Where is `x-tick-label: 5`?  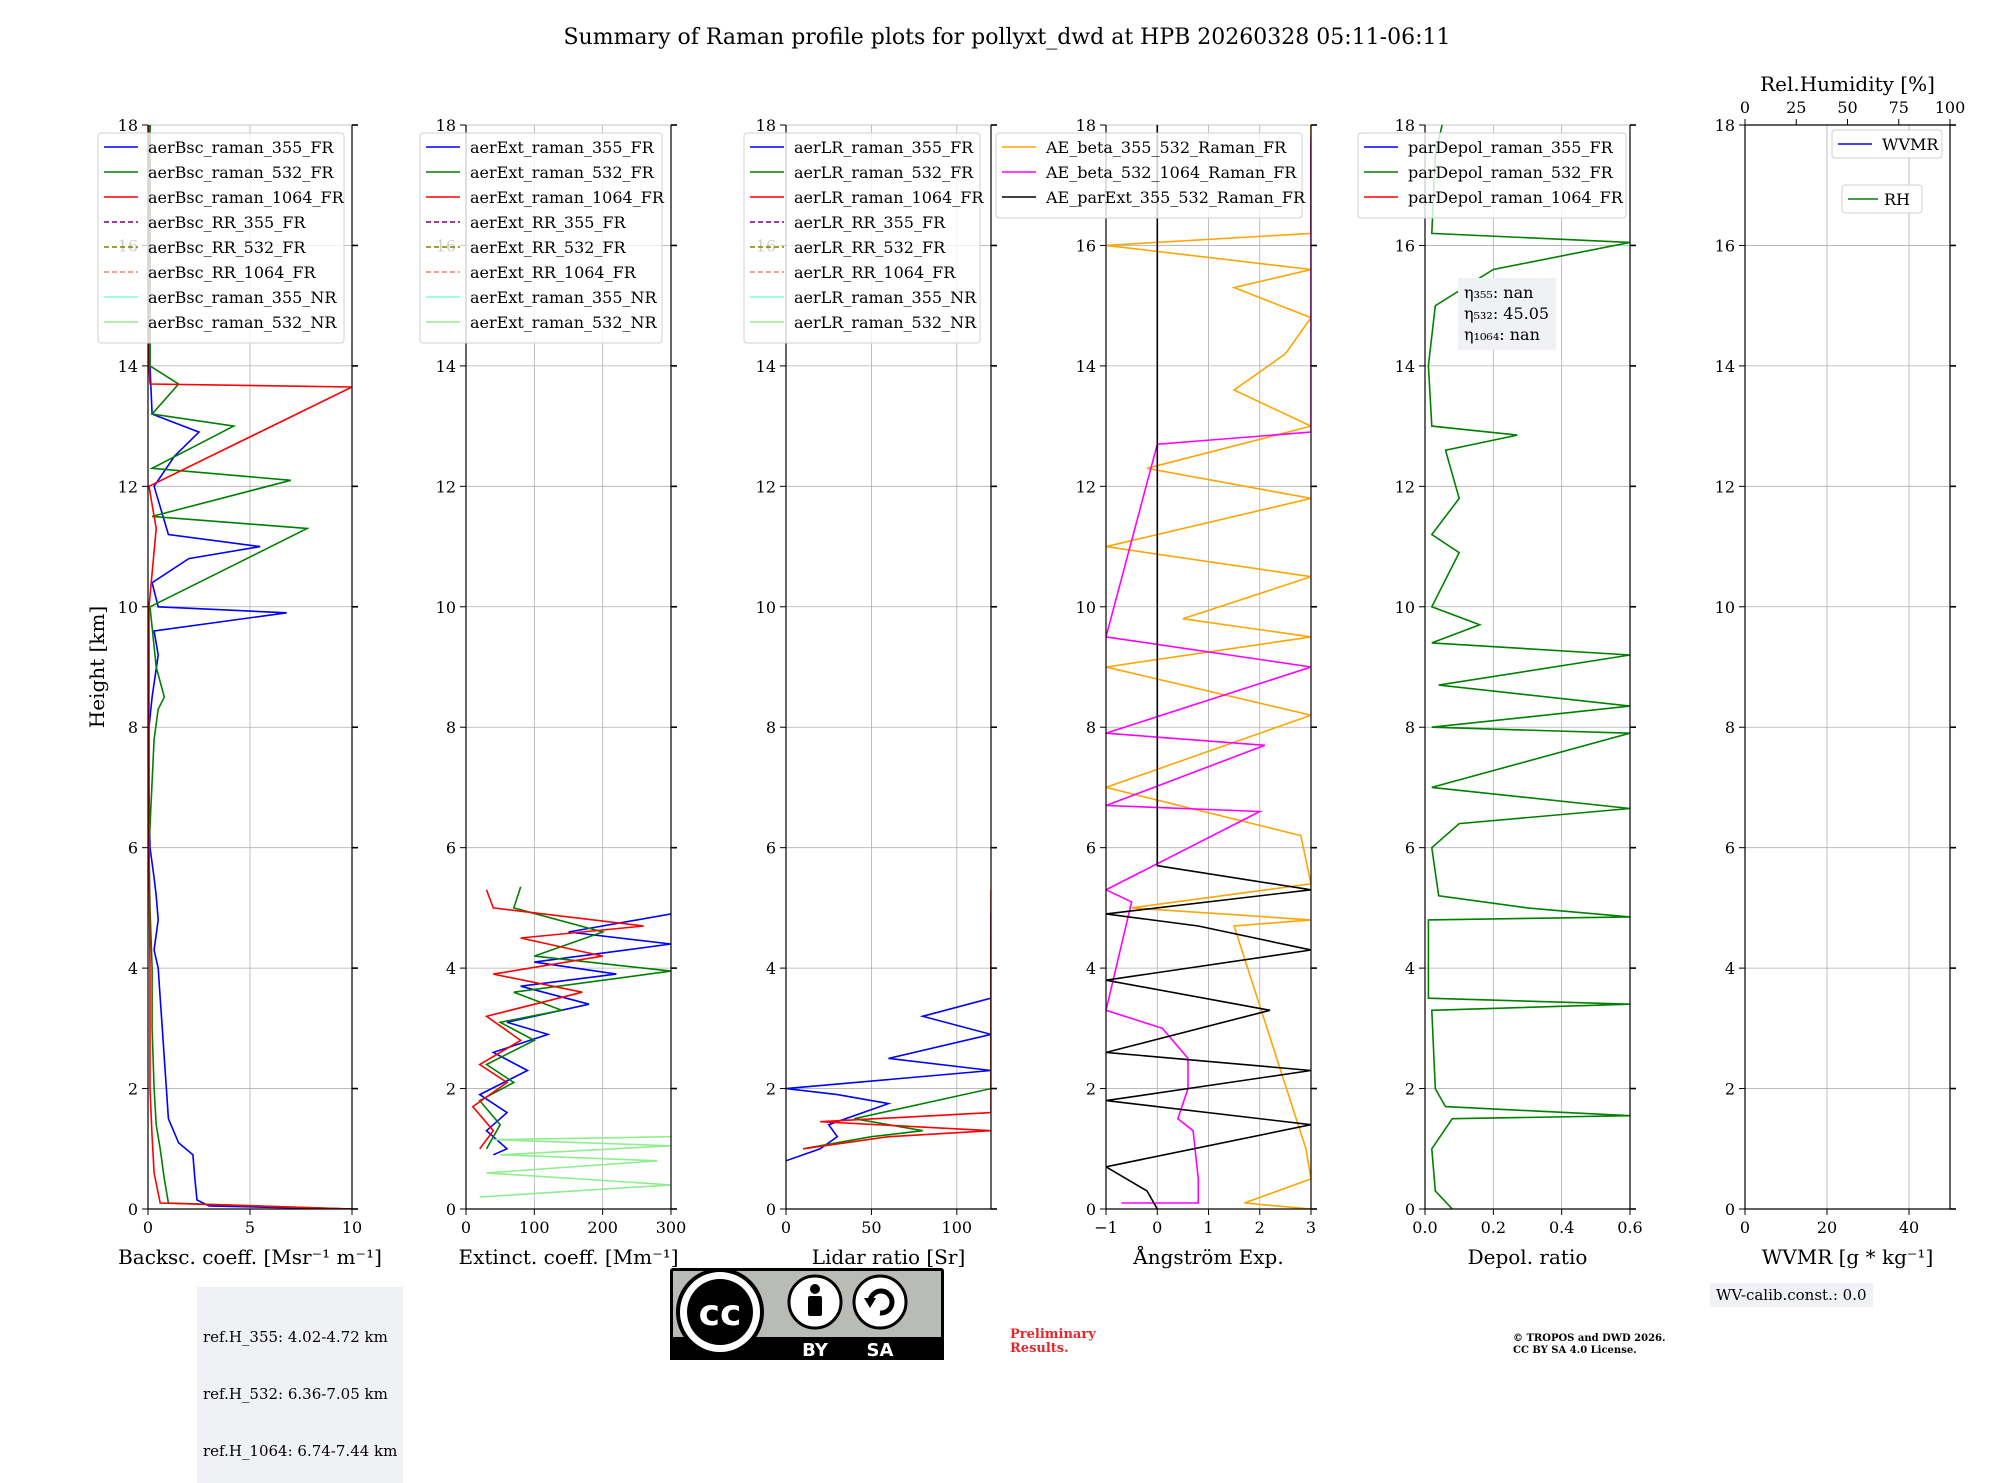
x-tick-label: 5 is located at coordinates (250, 1227).